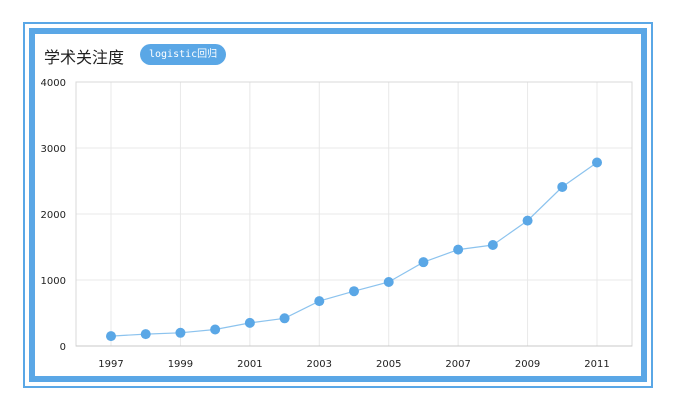 The width and height of the screenshot is (678, 413). What do you see at coordinates (84, 57) in the screenshot?
I see `chart-title: 学术关注度` at bounding box center [84, 57].